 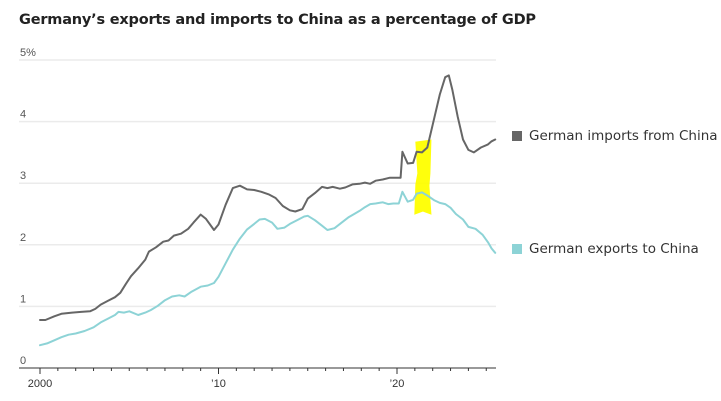 I want to click on legend-swatch-exports, so click(x=517, y=249).